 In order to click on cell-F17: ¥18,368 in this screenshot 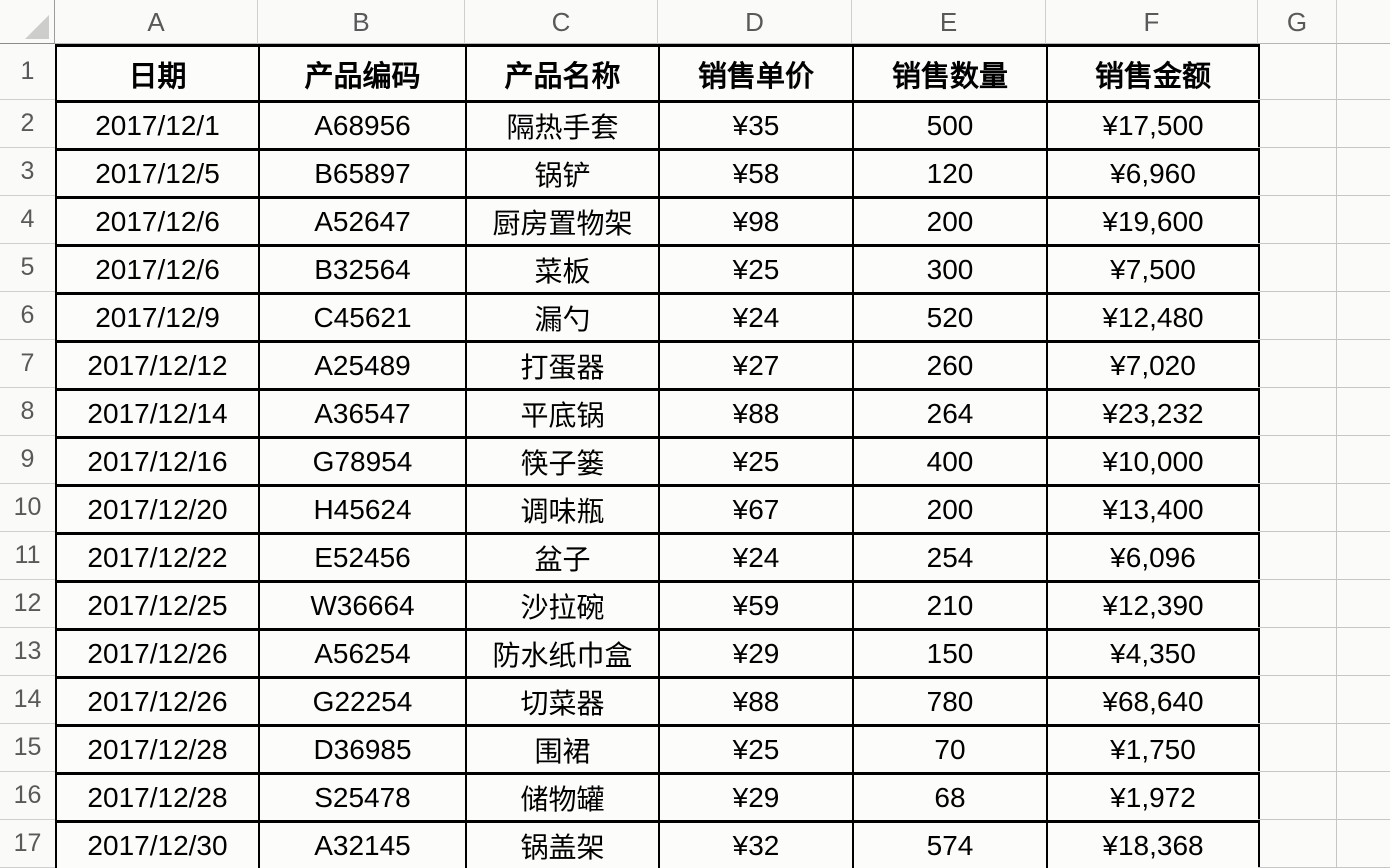, I will do `click(1153, 844)`.